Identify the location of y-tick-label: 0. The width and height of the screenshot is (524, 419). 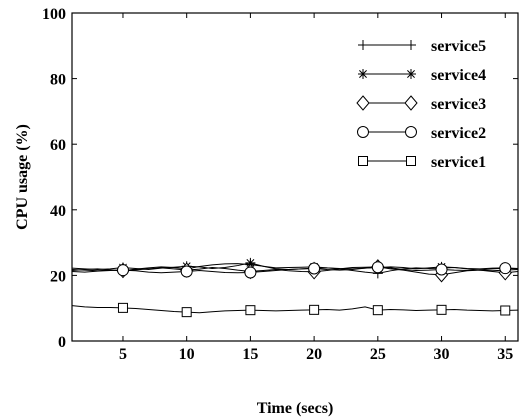
(62, 342).